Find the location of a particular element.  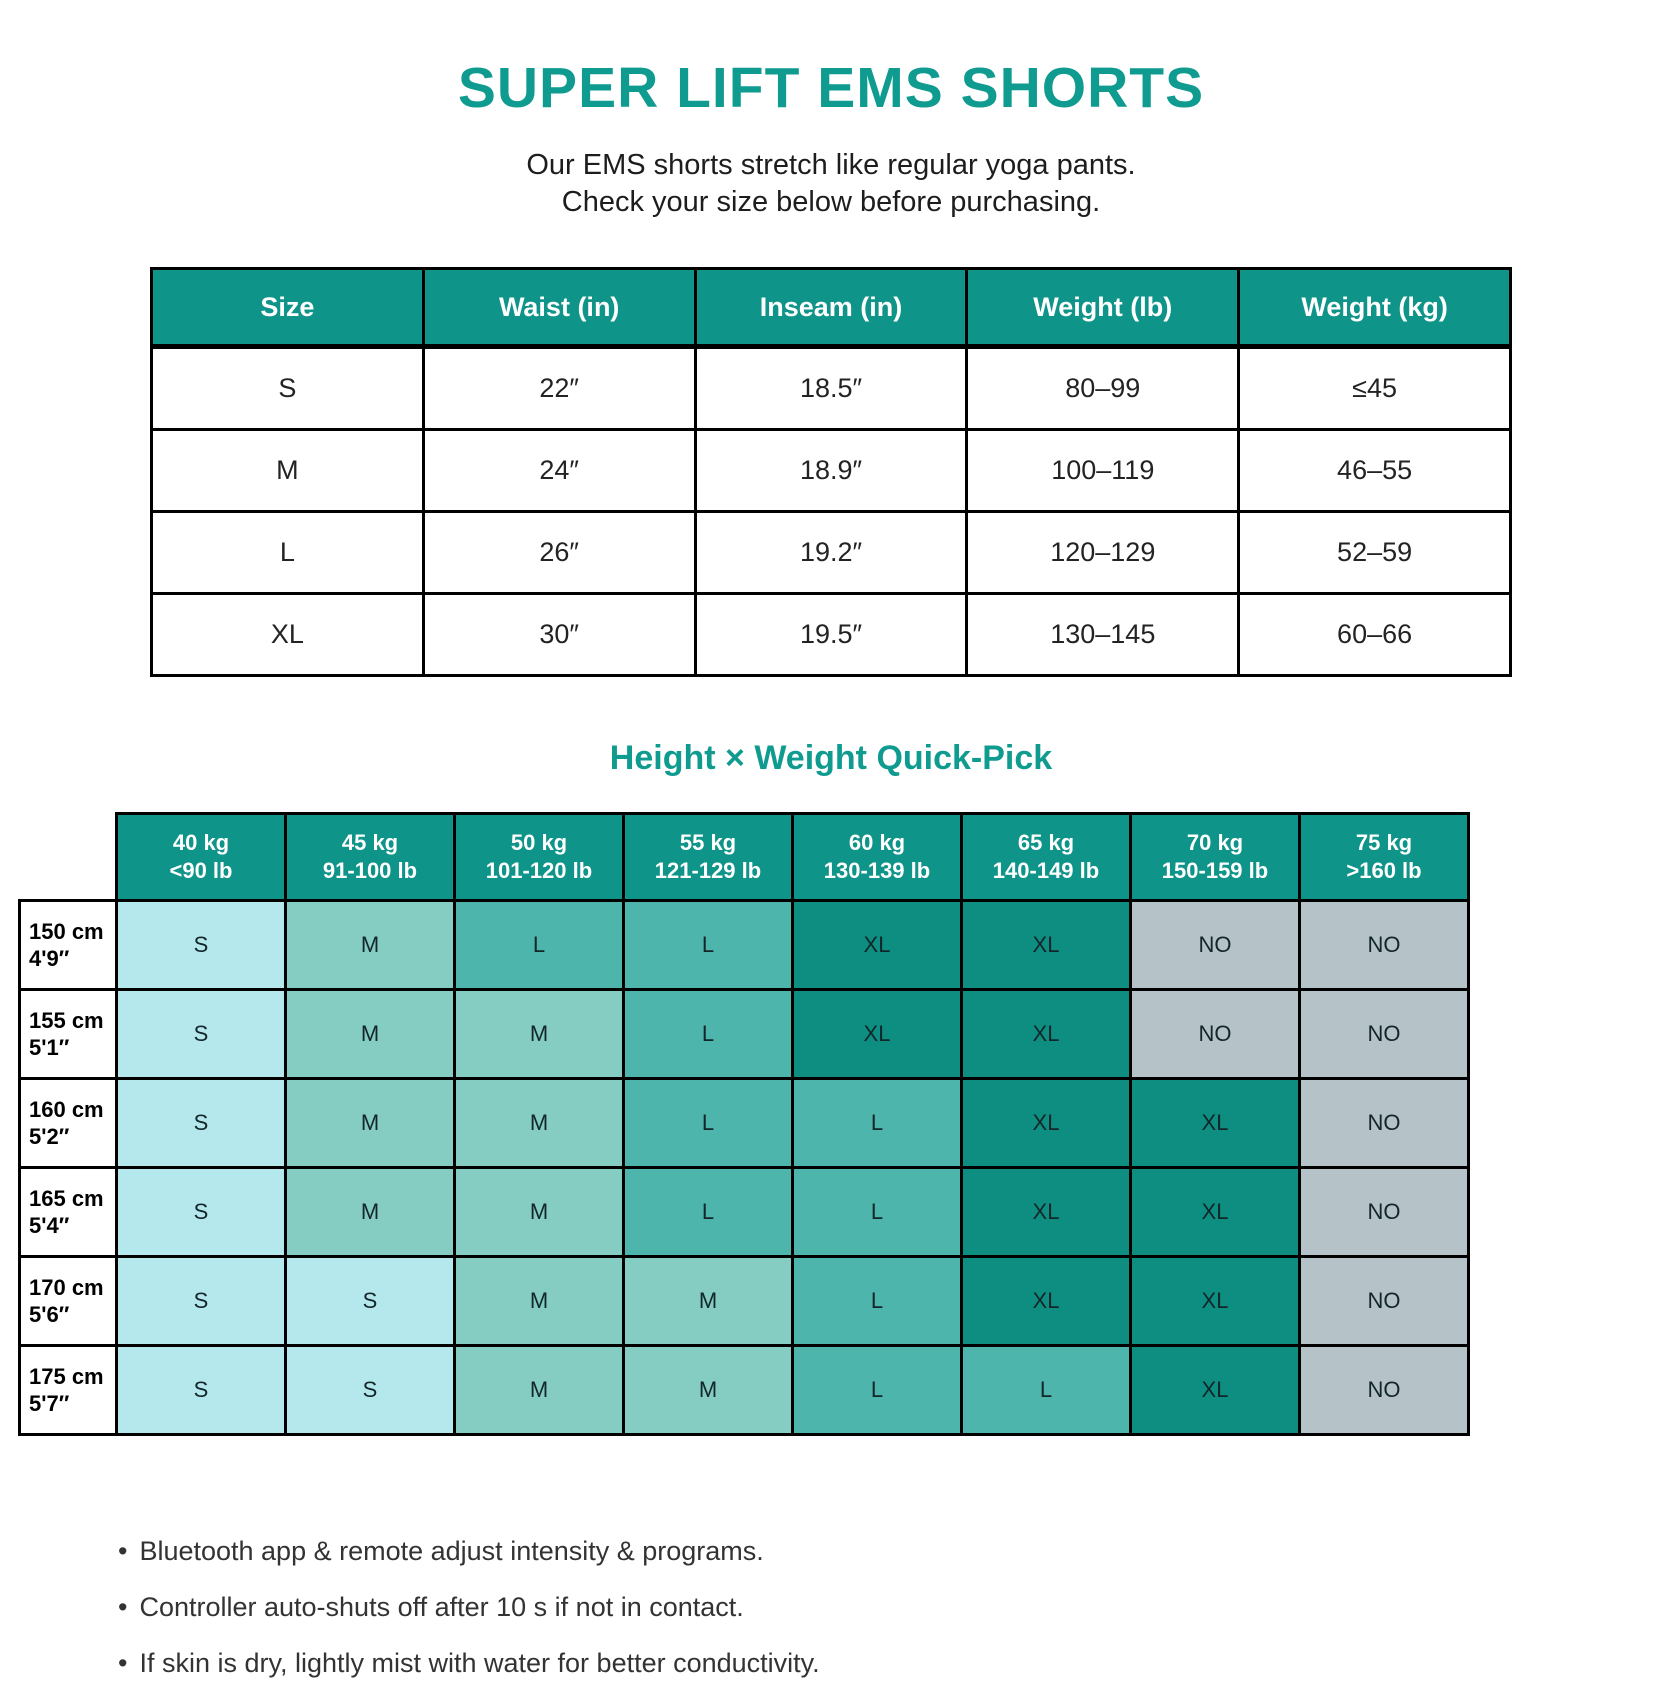

weight-lb-label: <90 lb is located at coordinates (201, 871).